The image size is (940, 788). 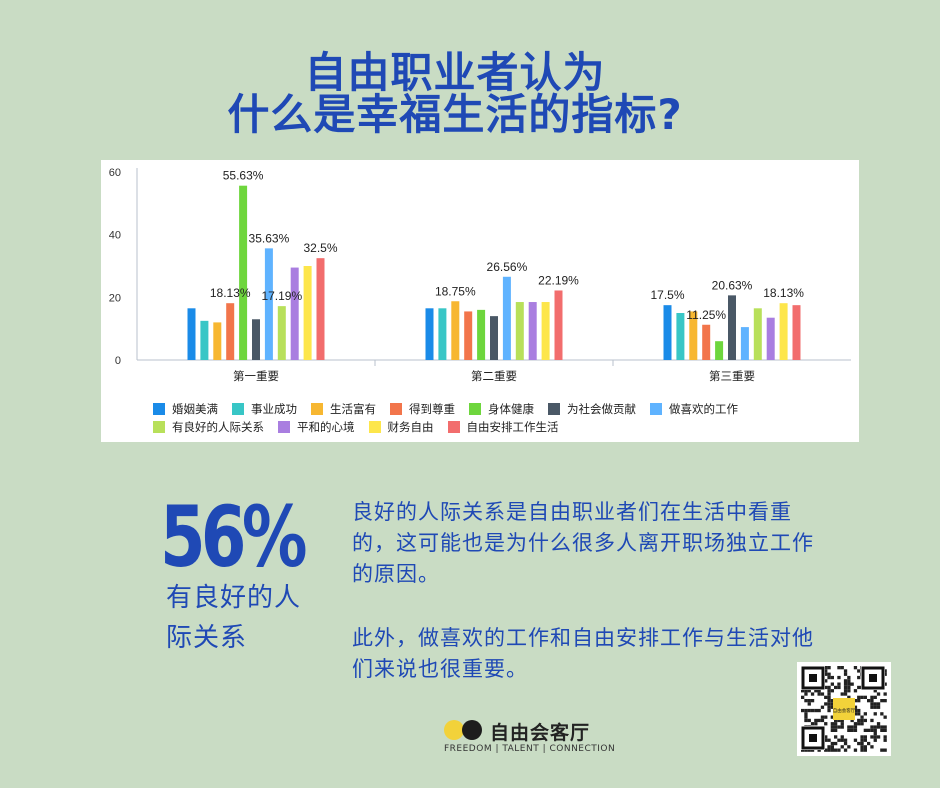 What do you see at coordinates (813, 678) in the screenshot?
I see `qr-finder-core` at bounding box center [813, 678].